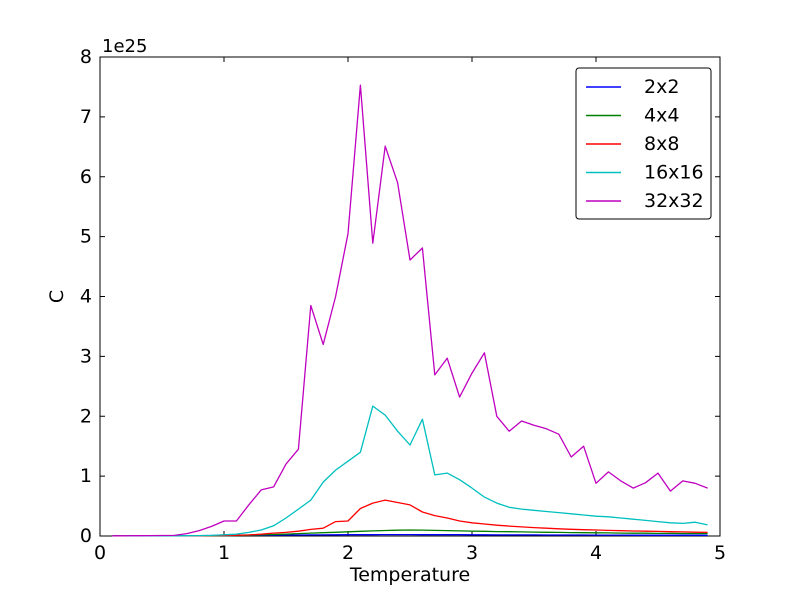 Image resolution: width=800 pixels, height=597 pixels. Describe the element at coordinates (86, 536) in the screenshot. I see `y-tick-label: 0` at that location.